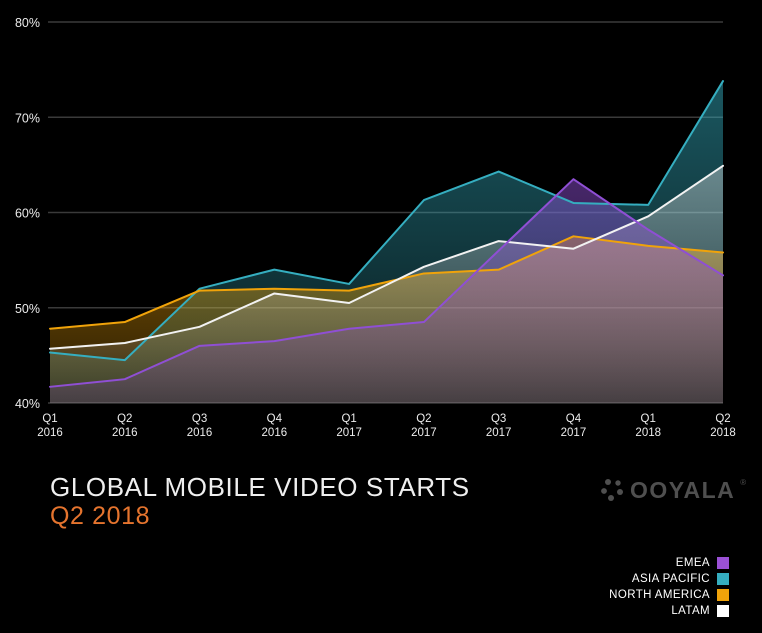 The width and height of the screenshot is (762, 633). I want to click on legend-label: NORTH AMERICA, so click(659, 595).